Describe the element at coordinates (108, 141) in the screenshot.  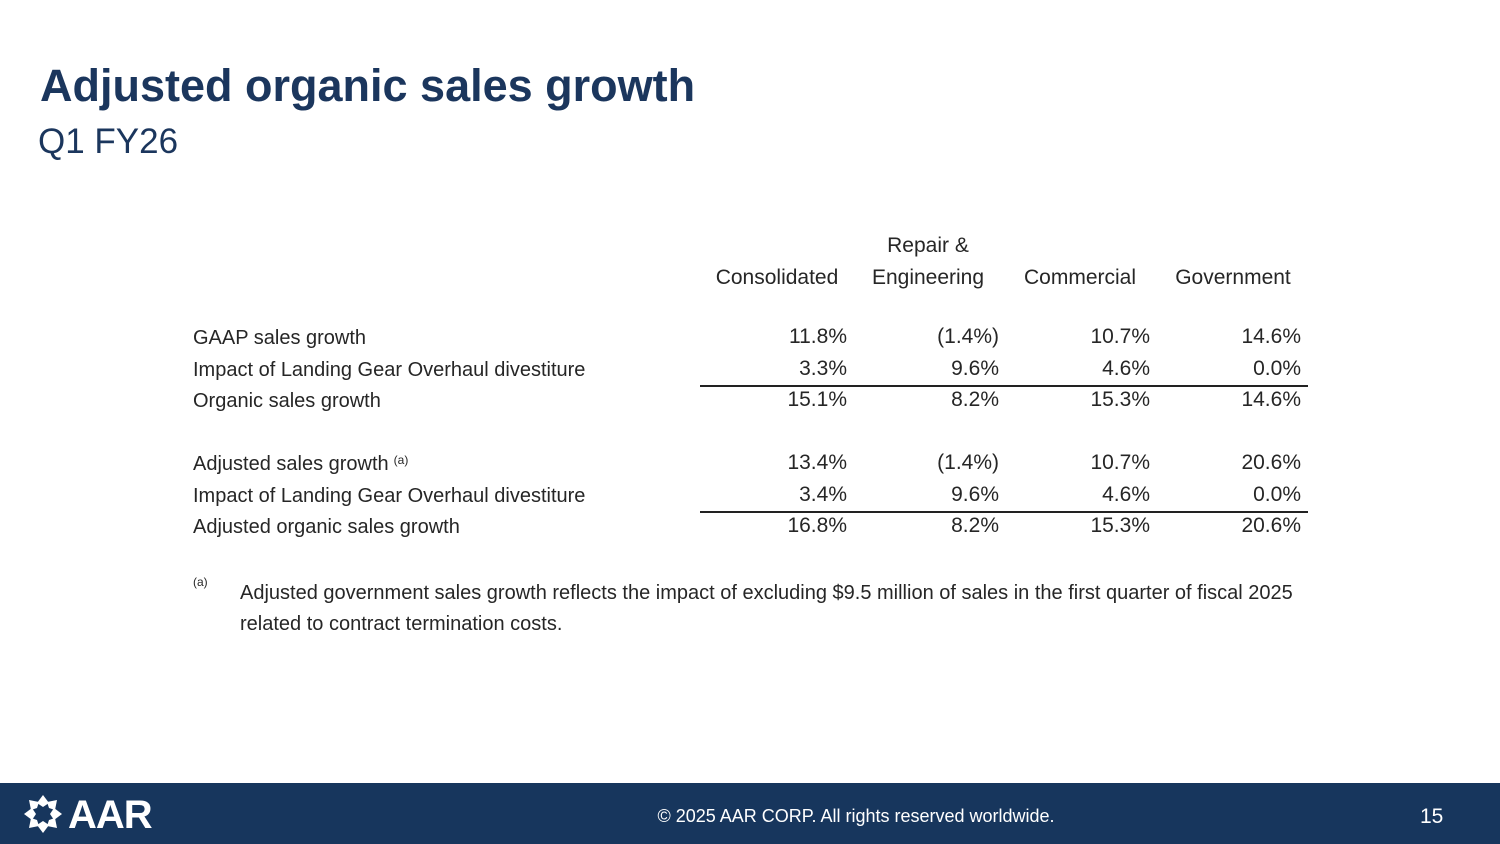
I see `subtitle: Q1 FY26` at that location.